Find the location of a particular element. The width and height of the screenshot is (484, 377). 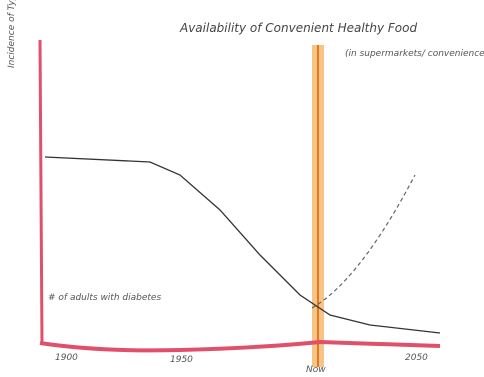

x-label: 1950 is located at coordinates (181, 360).